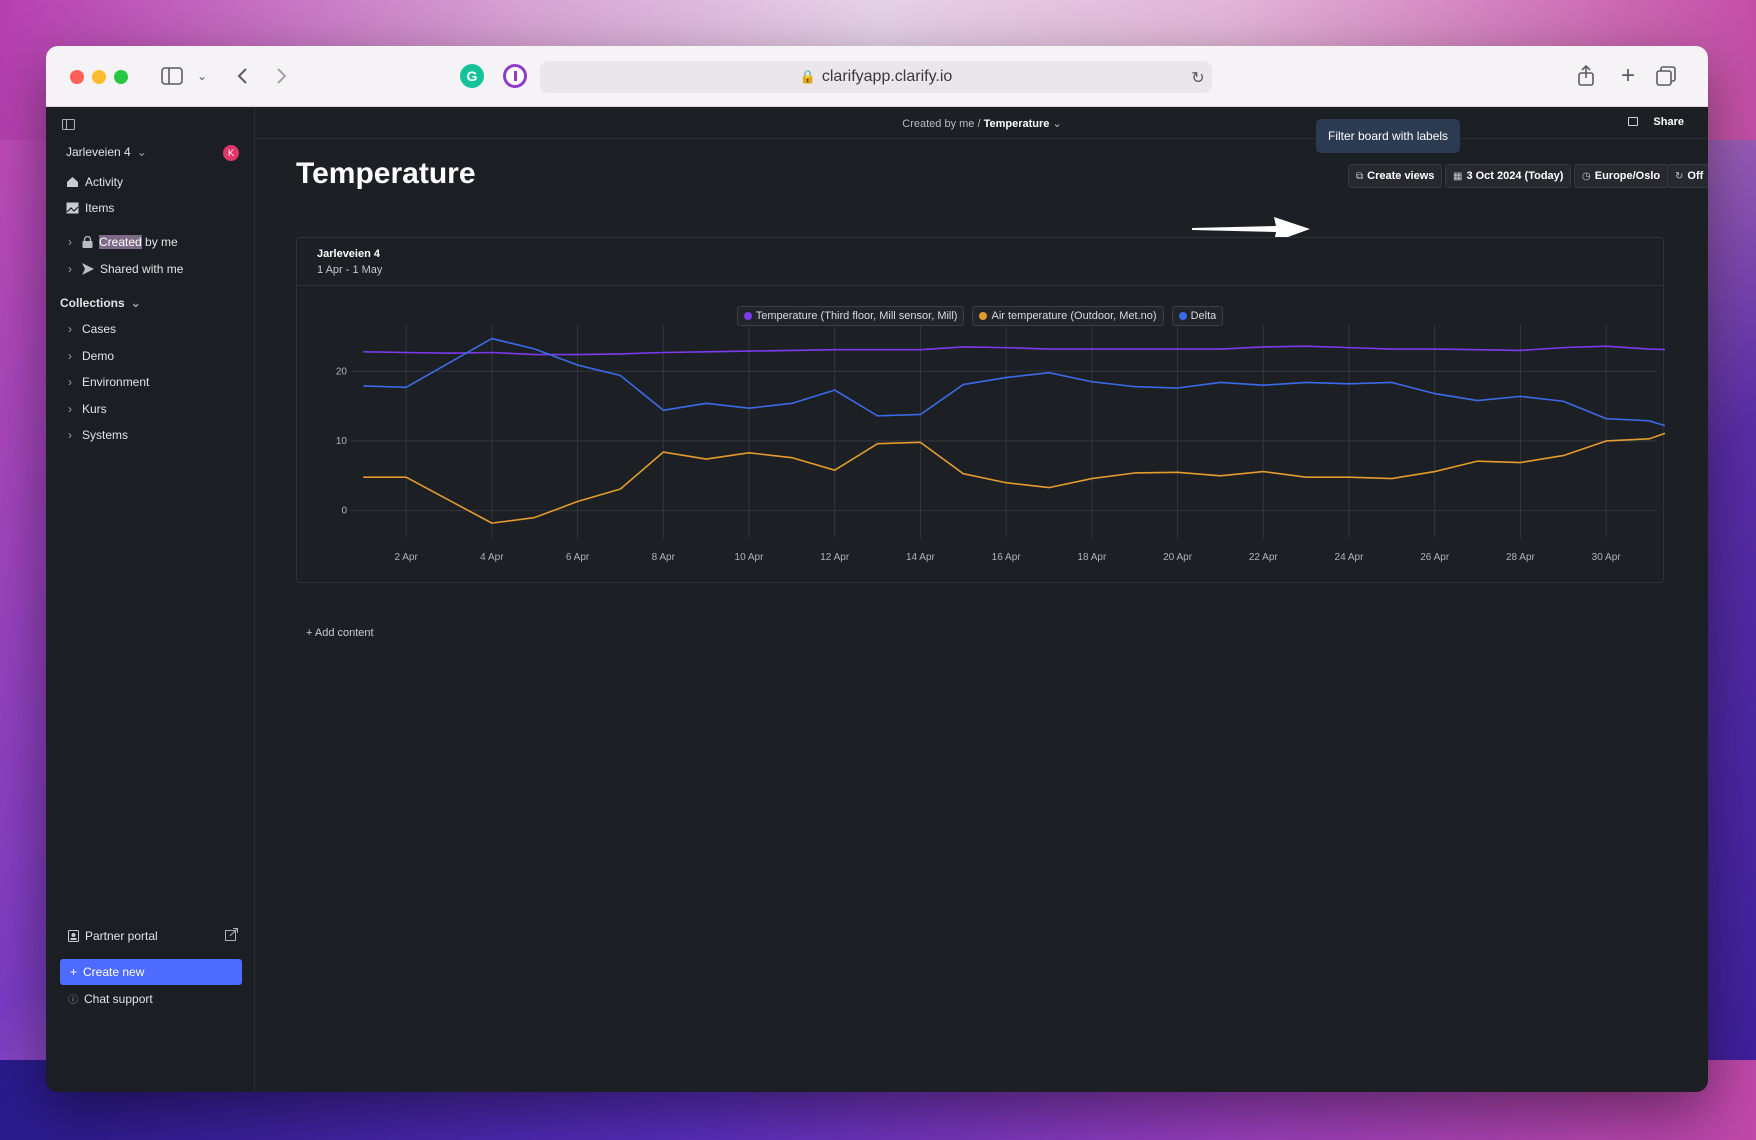 The height and width of the screenshot is (1140, 1756). I want to click on breadcrumb-parent: Created by me /, so click(941, 124).